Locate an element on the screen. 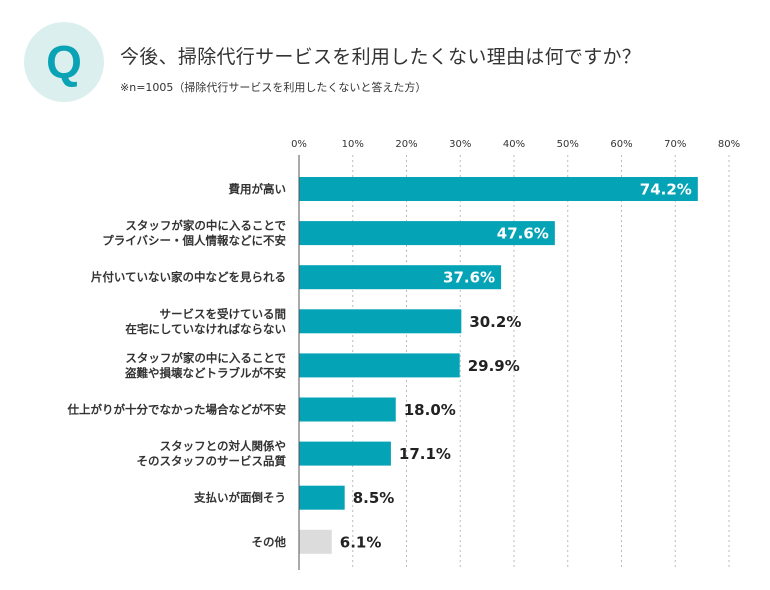 The width and height of the screenshot is (770, 590). x-tick-label: 60% is located at coordinates (621, 144).